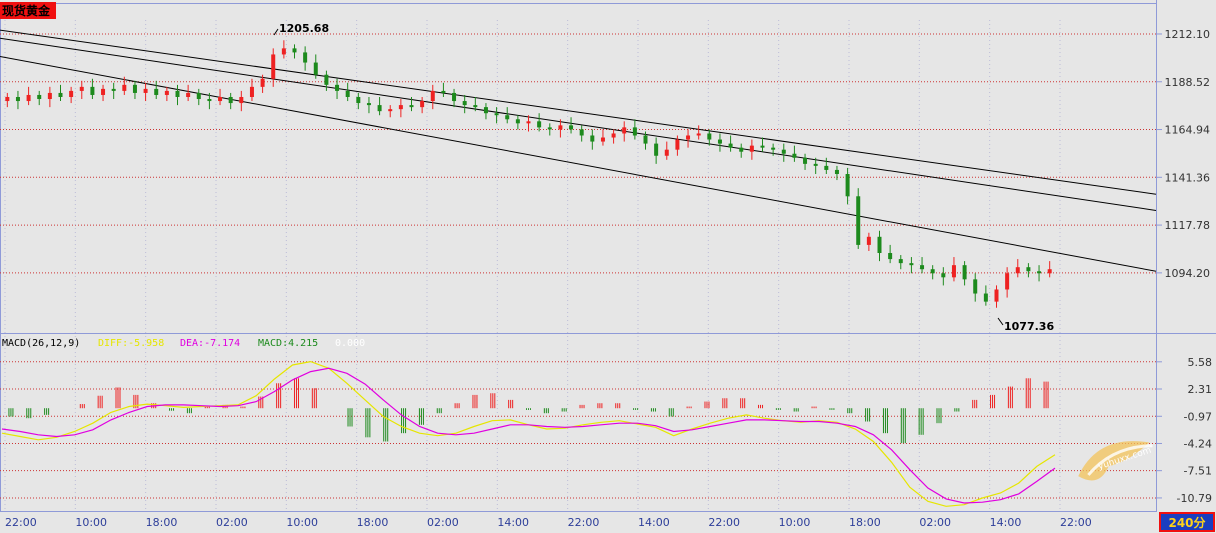 The height and width of the screenshot is (533, 1216). What do you see at coordinates (1188, 130) in the screenshot?
I see `price-tick-label: 1164.94` at bounding box center [1188, 130].